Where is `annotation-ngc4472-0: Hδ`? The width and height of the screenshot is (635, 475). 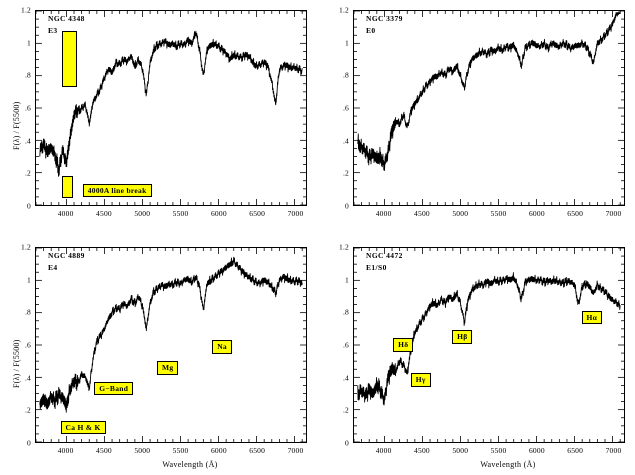
annotation-ngc4472-0: Hδ is located at coordinates (403, 345).